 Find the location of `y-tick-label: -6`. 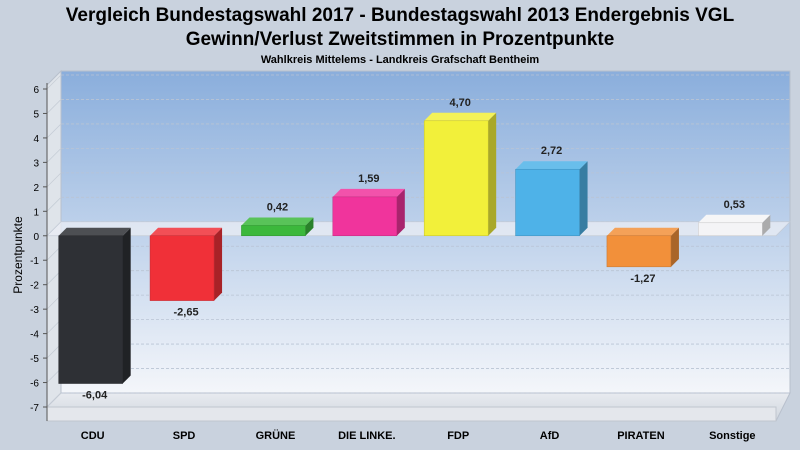

y-tick-label: -6 is located at coordinates (34, 384).